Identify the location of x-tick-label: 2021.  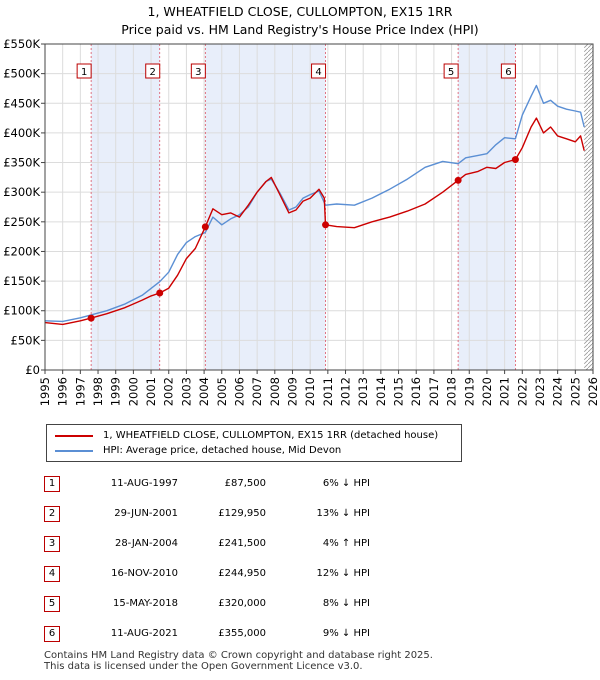
(505, 391).